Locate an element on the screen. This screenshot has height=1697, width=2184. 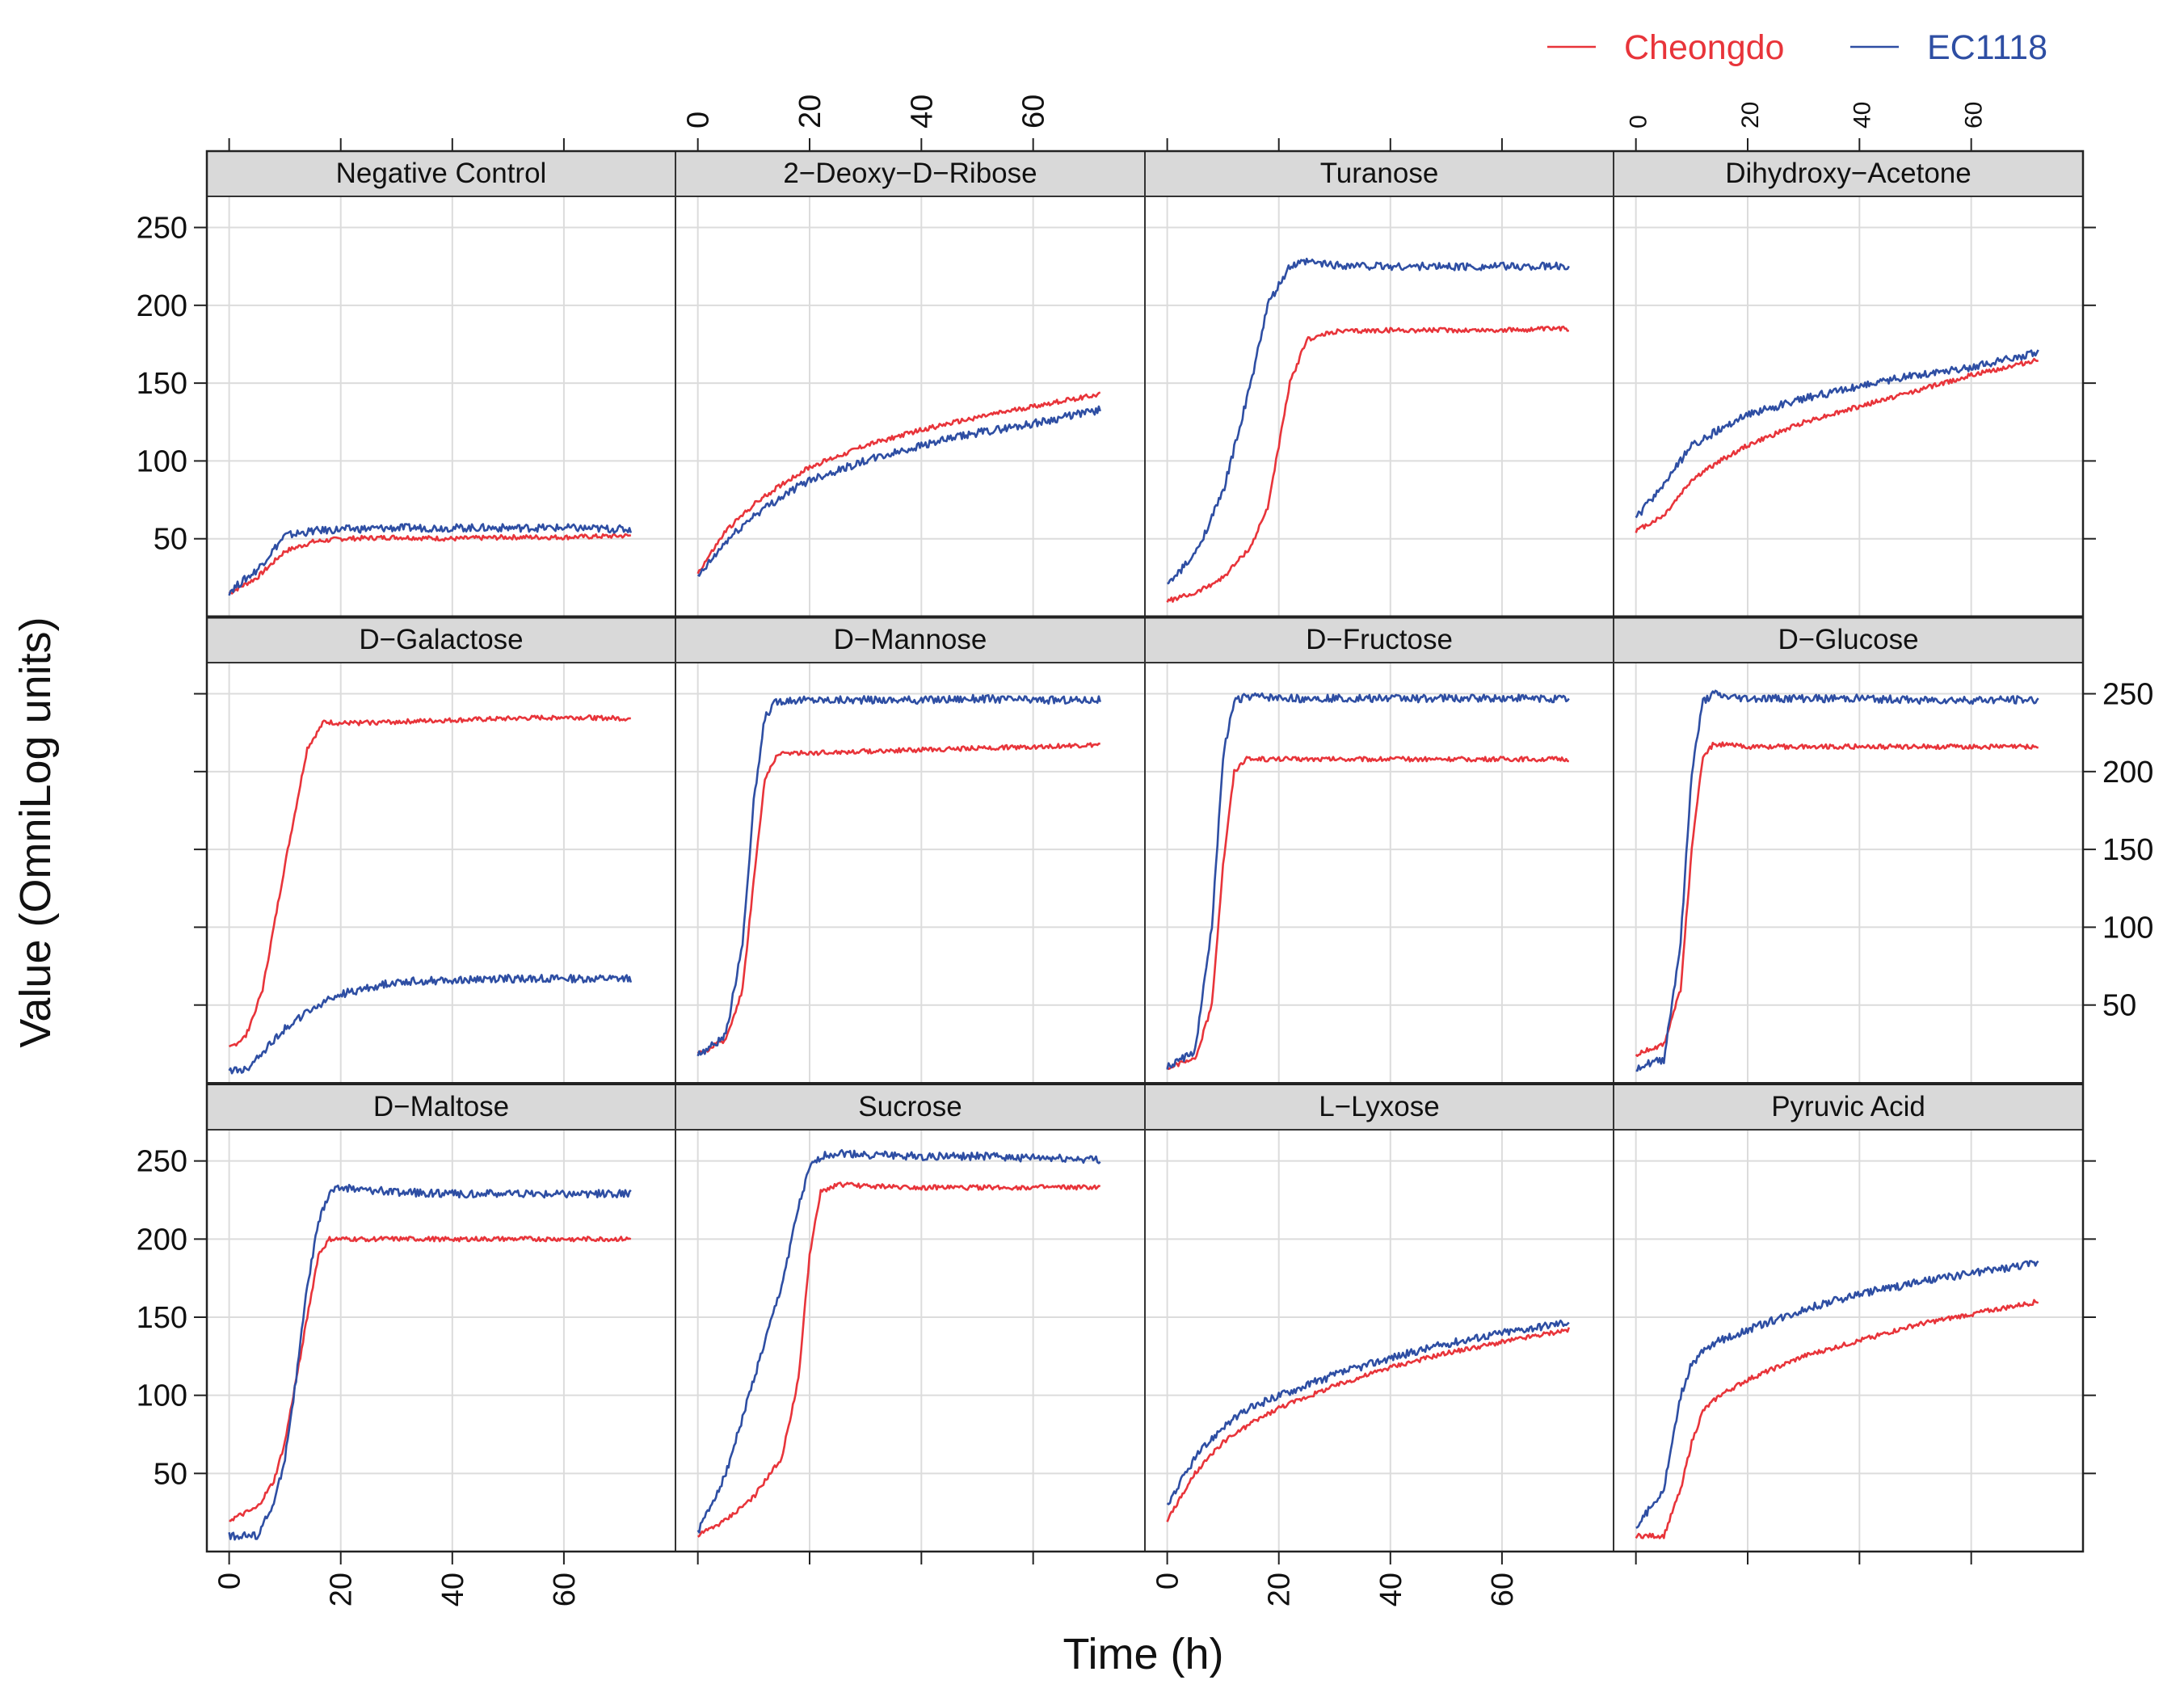
panel-title: Turanose is located at coordinates (1379, 173).